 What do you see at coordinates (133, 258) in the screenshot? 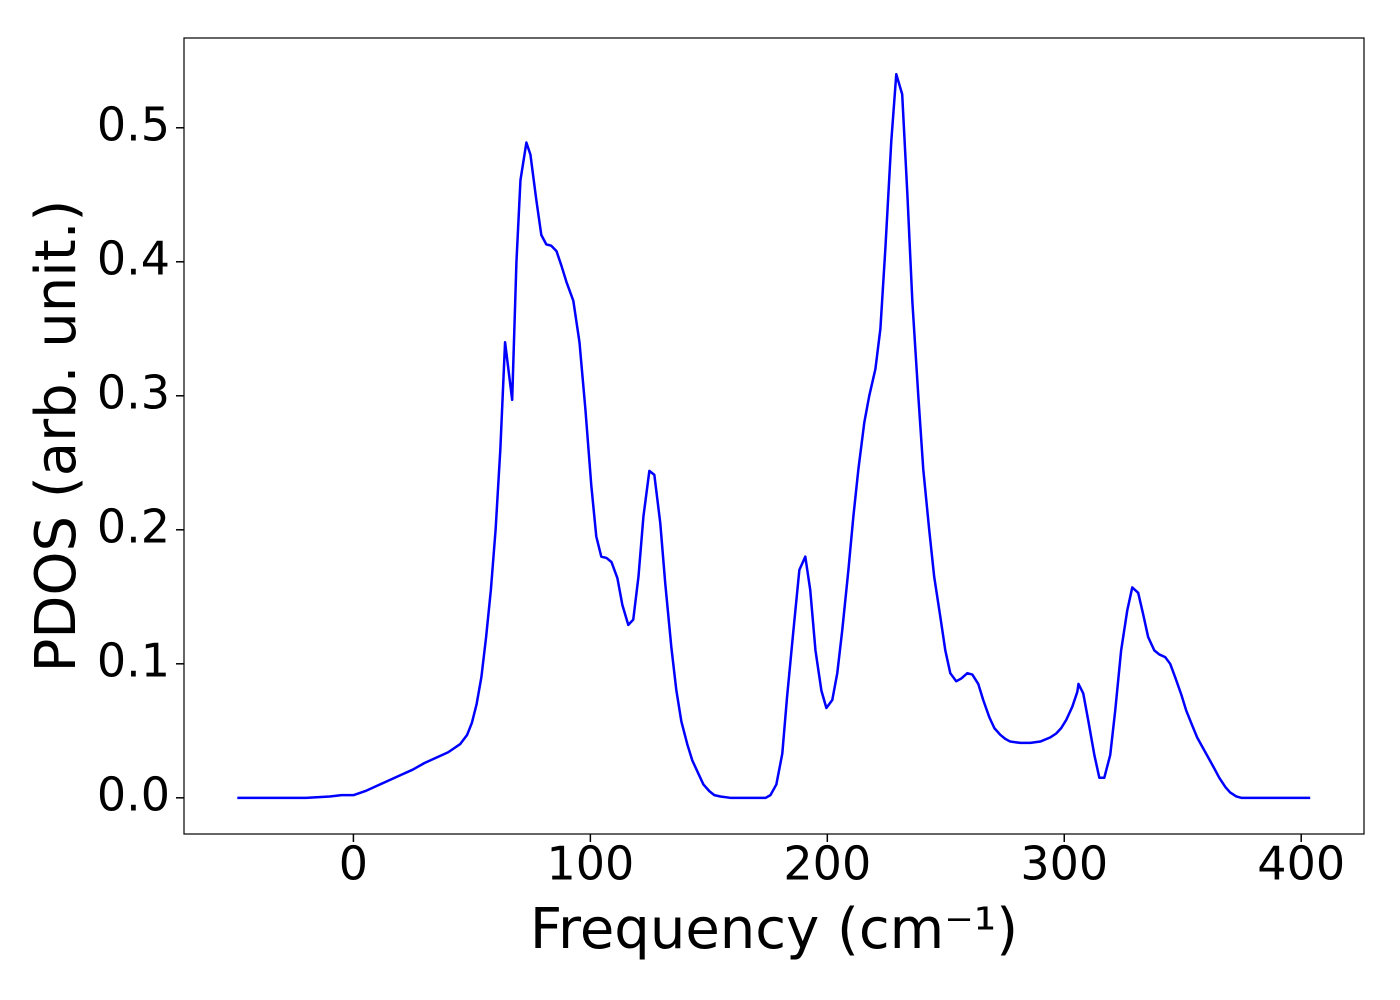
I see `y-tick-label: 0.4` at bounding box center [133, 258].